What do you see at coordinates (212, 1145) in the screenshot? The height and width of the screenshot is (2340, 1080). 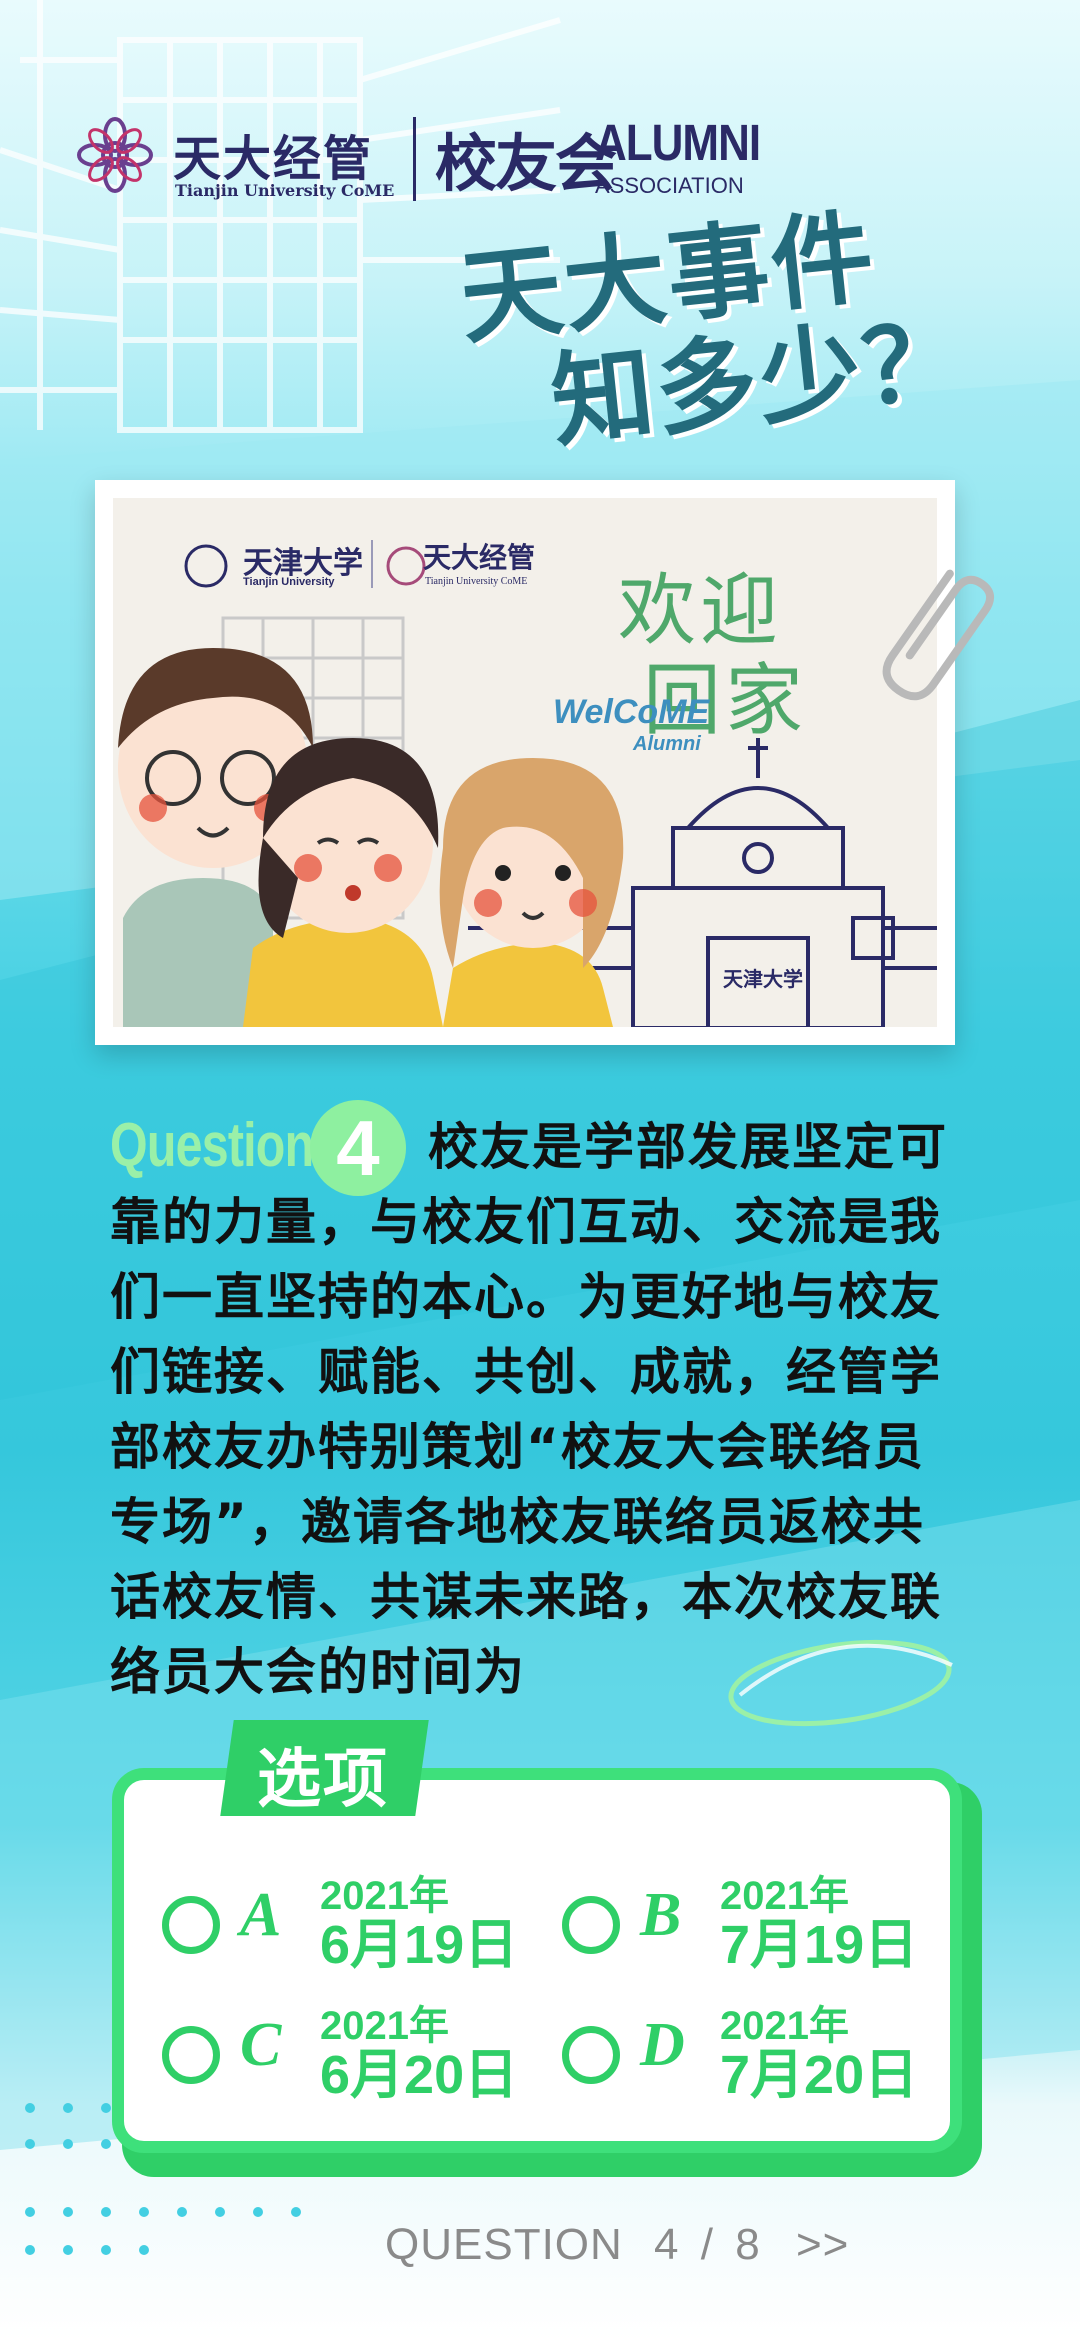 I see `question-label: Question` at bounding box center [212, 1145].